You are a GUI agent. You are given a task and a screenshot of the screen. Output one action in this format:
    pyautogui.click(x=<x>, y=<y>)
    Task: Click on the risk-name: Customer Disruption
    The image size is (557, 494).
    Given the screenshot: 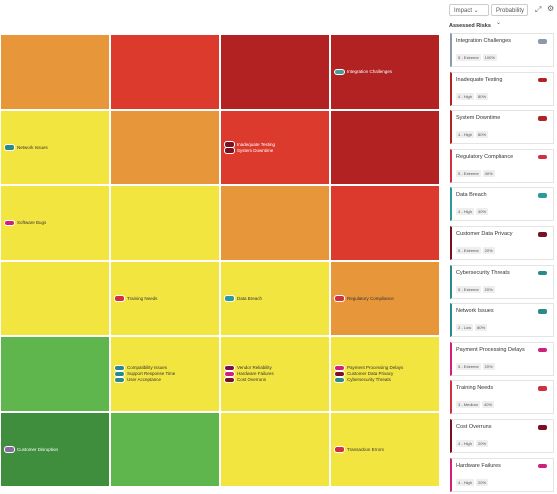 What is the action you would take?
    pyautogui.click(x=38, y=449)
    